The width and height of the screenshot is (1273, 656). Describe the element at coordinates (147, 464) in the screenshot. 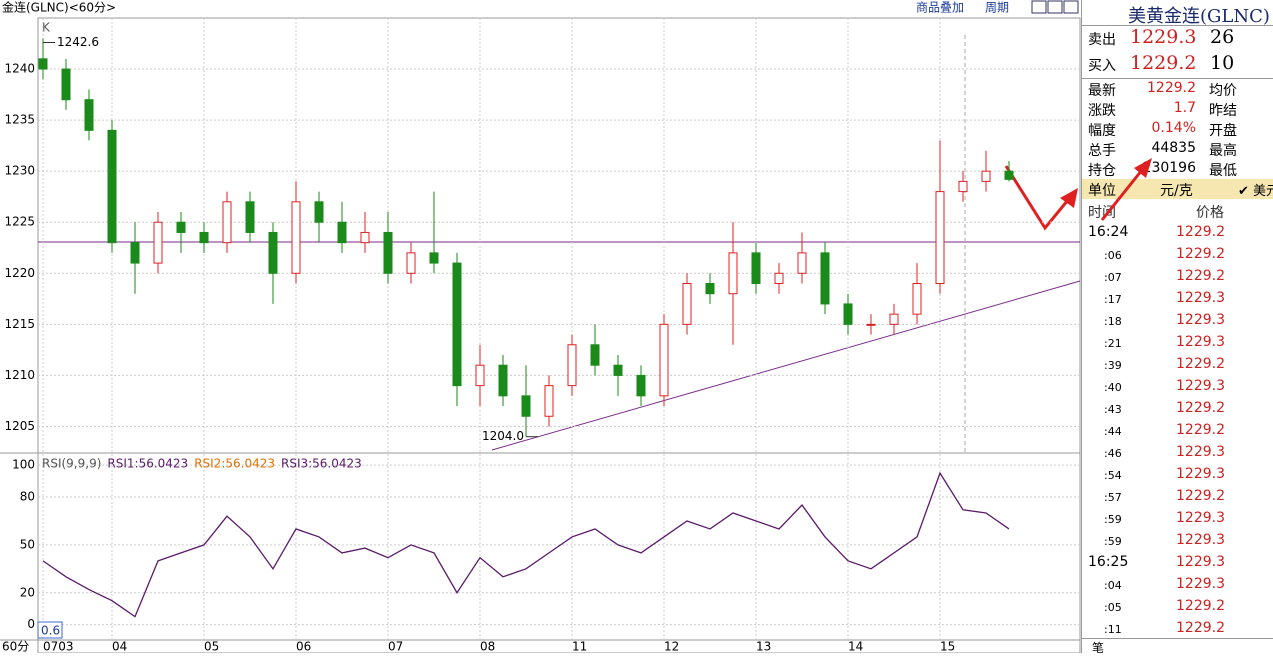

I see `legend-entry: RSI1:56.0423` at that location.